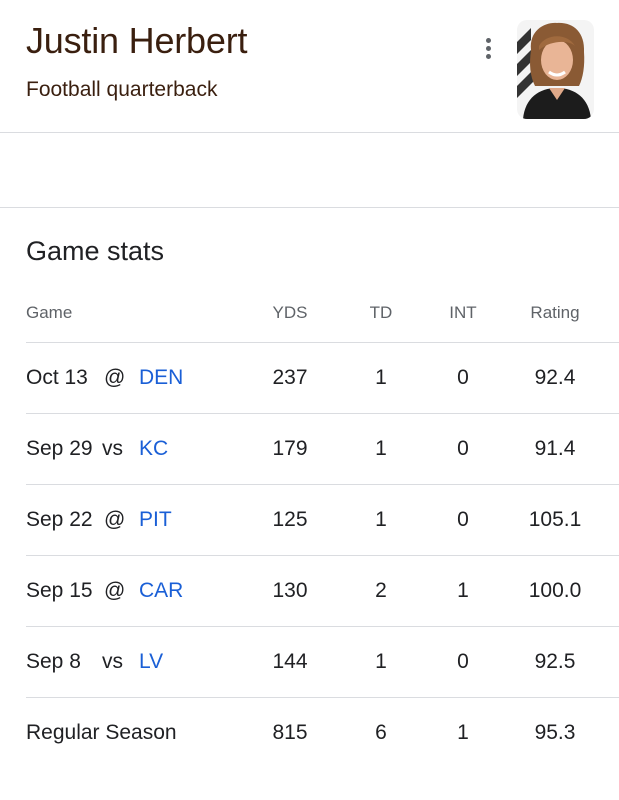  What do you see at coordinates (53, 661) in the screenshot?
I see `game-date: Sep 8` at bounding box center [53, 661].